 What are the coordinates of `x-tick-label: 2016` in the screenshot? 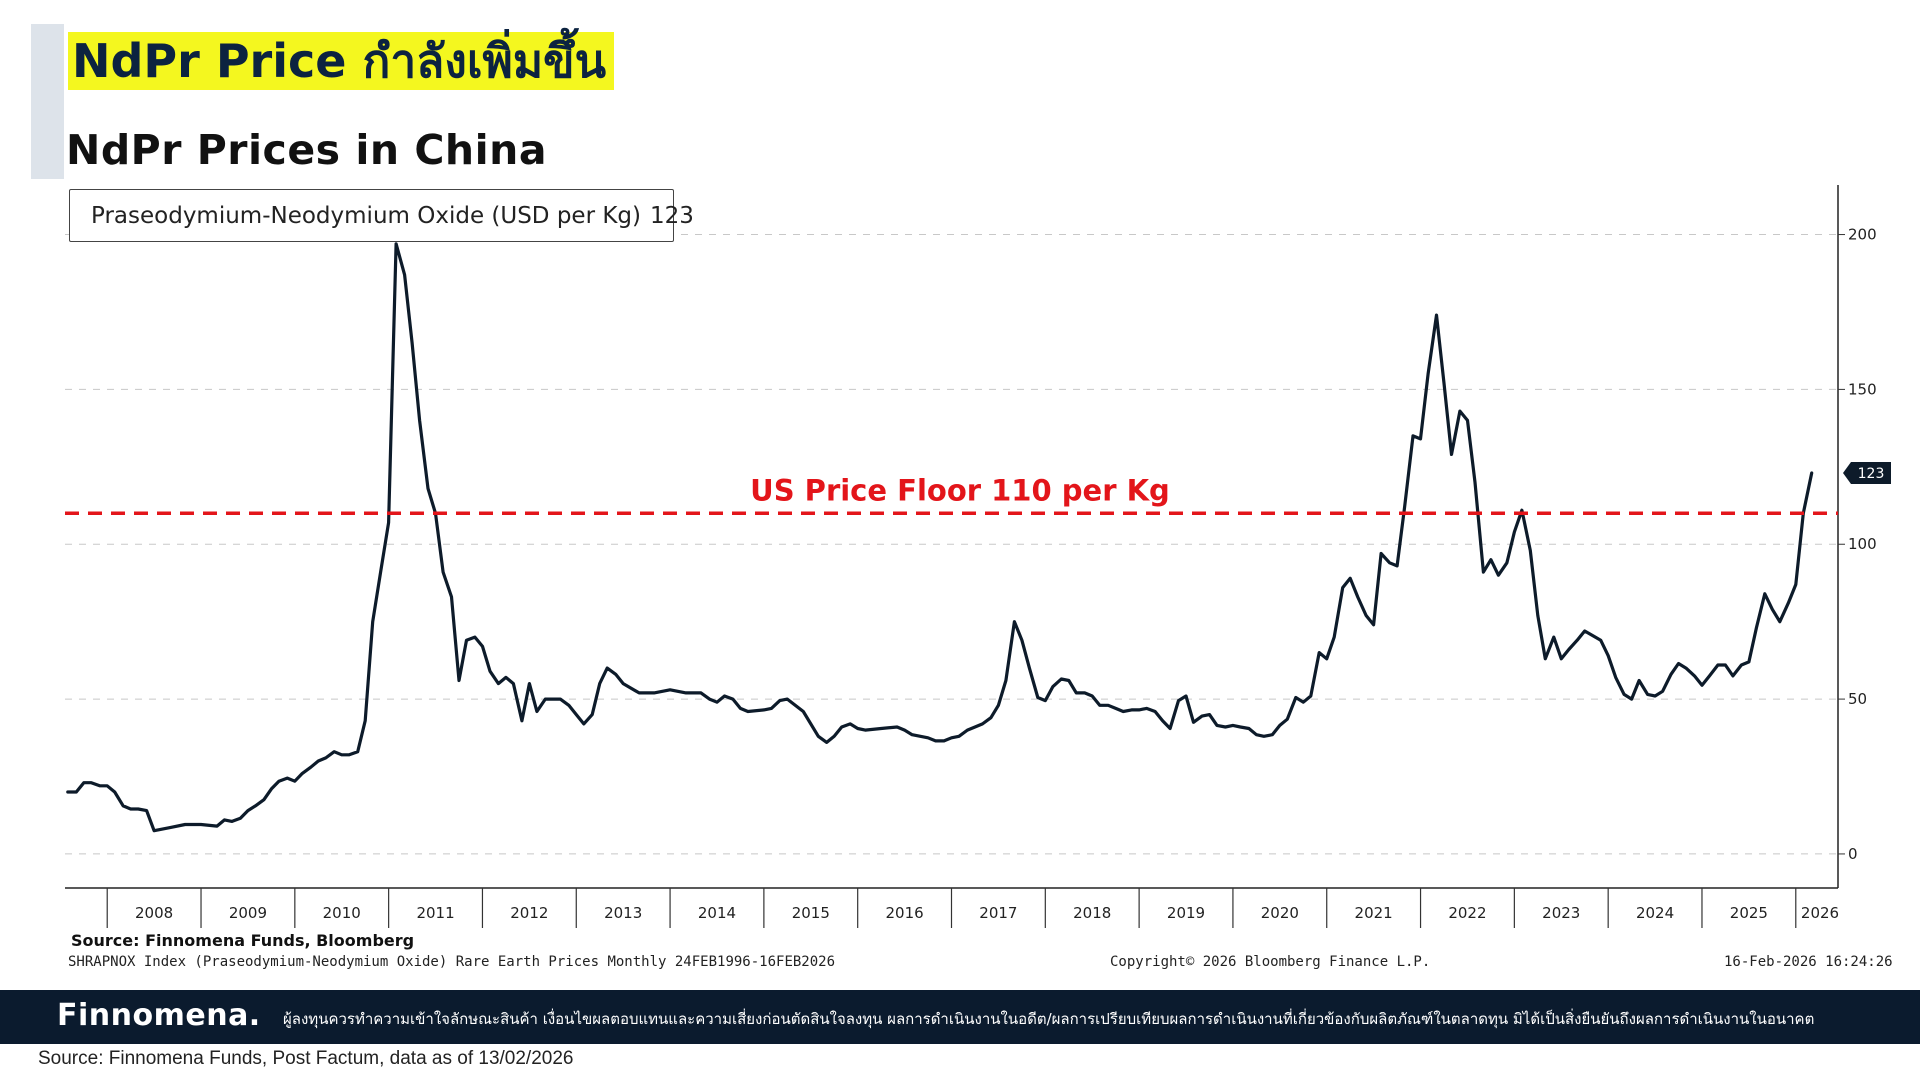 It's located at (905, 913).